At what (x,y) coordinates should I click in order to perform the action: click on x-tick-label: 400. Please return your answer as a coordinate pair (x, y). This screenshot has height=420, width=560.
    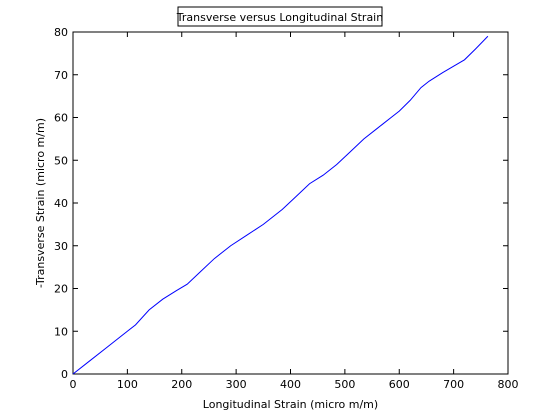
    Looking at the image, I should click on (290, 384).